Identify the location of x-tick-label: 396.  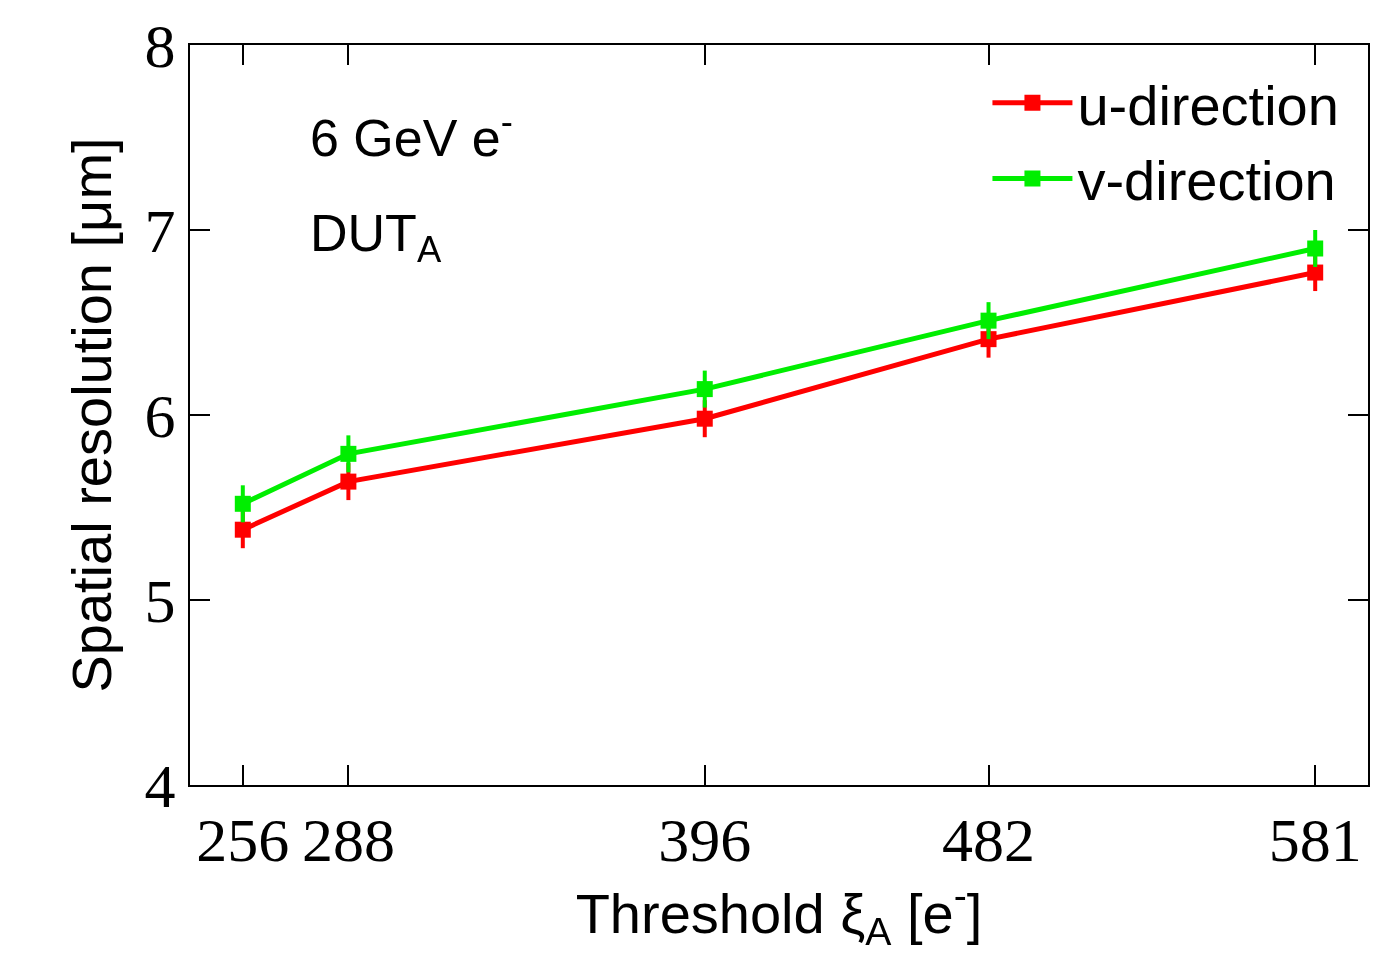
(705, 840).